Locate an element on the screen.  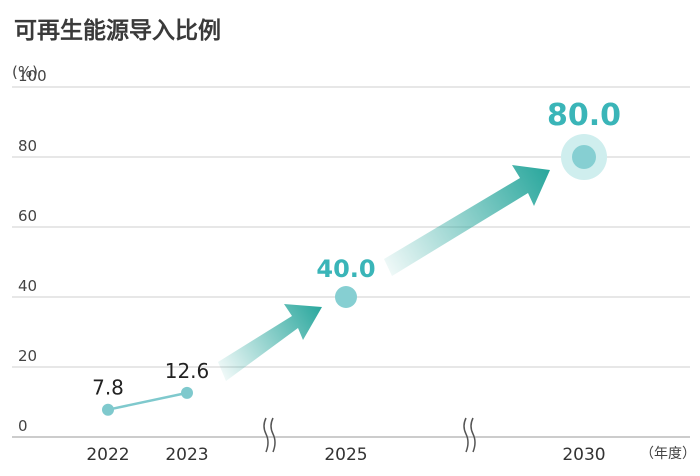
series-line is located at coordinates (147, 401).